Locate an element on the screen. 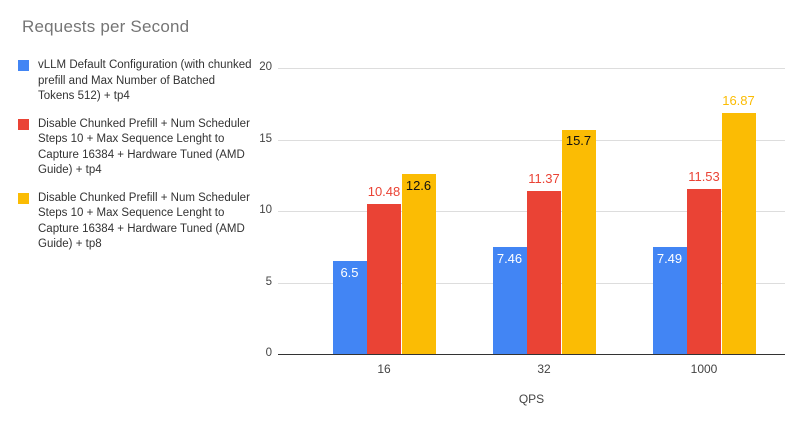 This screenshot has height=430, width=810. bar-value-label: 7.49 is located at coordinates (669, 258).